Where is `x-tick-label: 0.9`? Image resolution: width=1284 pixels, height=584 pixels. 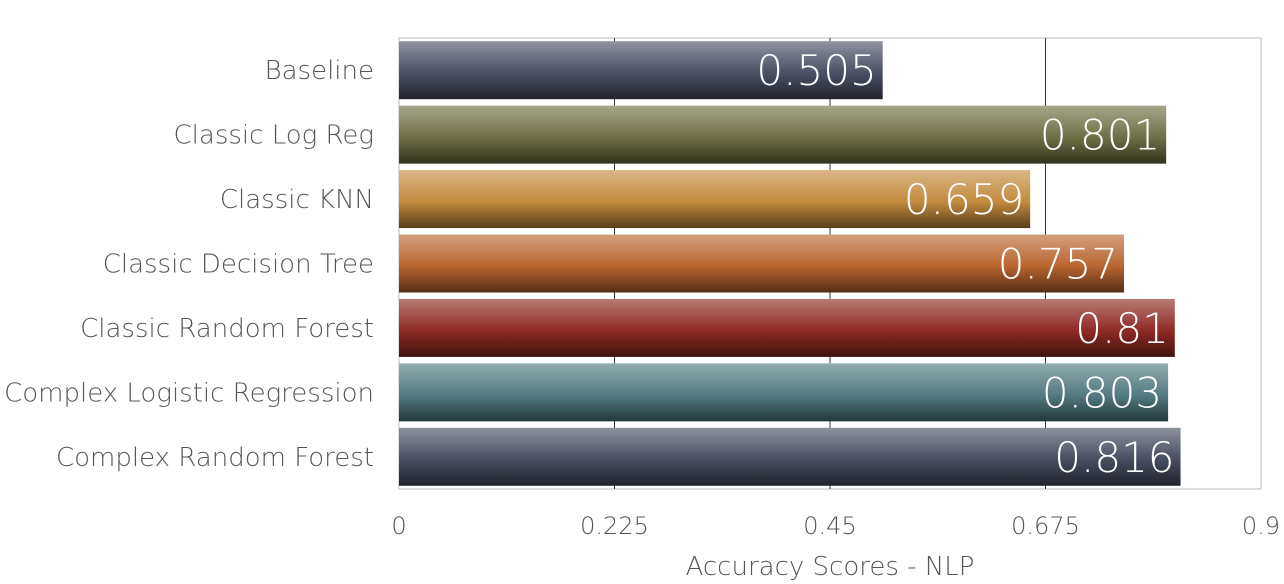
x-tick-label: 0.9 is located at coordinates (1261, 526).